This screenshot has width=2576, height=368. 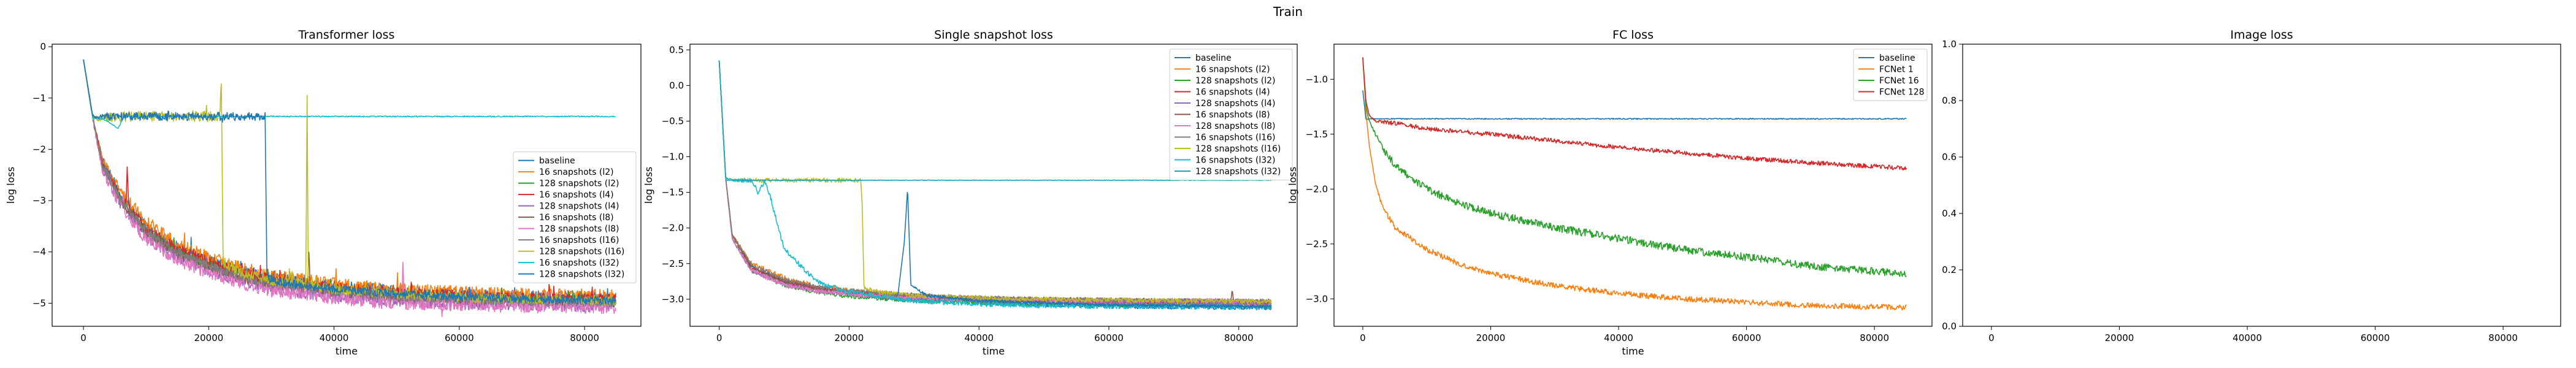 I want to click on y-tick-label: −3, so click(x=39, y=200).